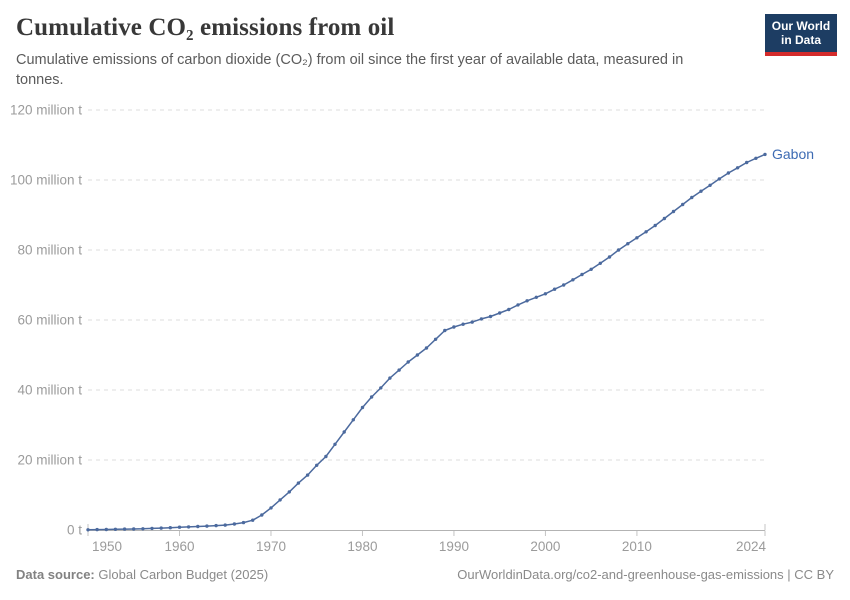  Describe the element at coordinates (793, 154) in the screenshot. I see `series-end-label: Gabon` at that location.